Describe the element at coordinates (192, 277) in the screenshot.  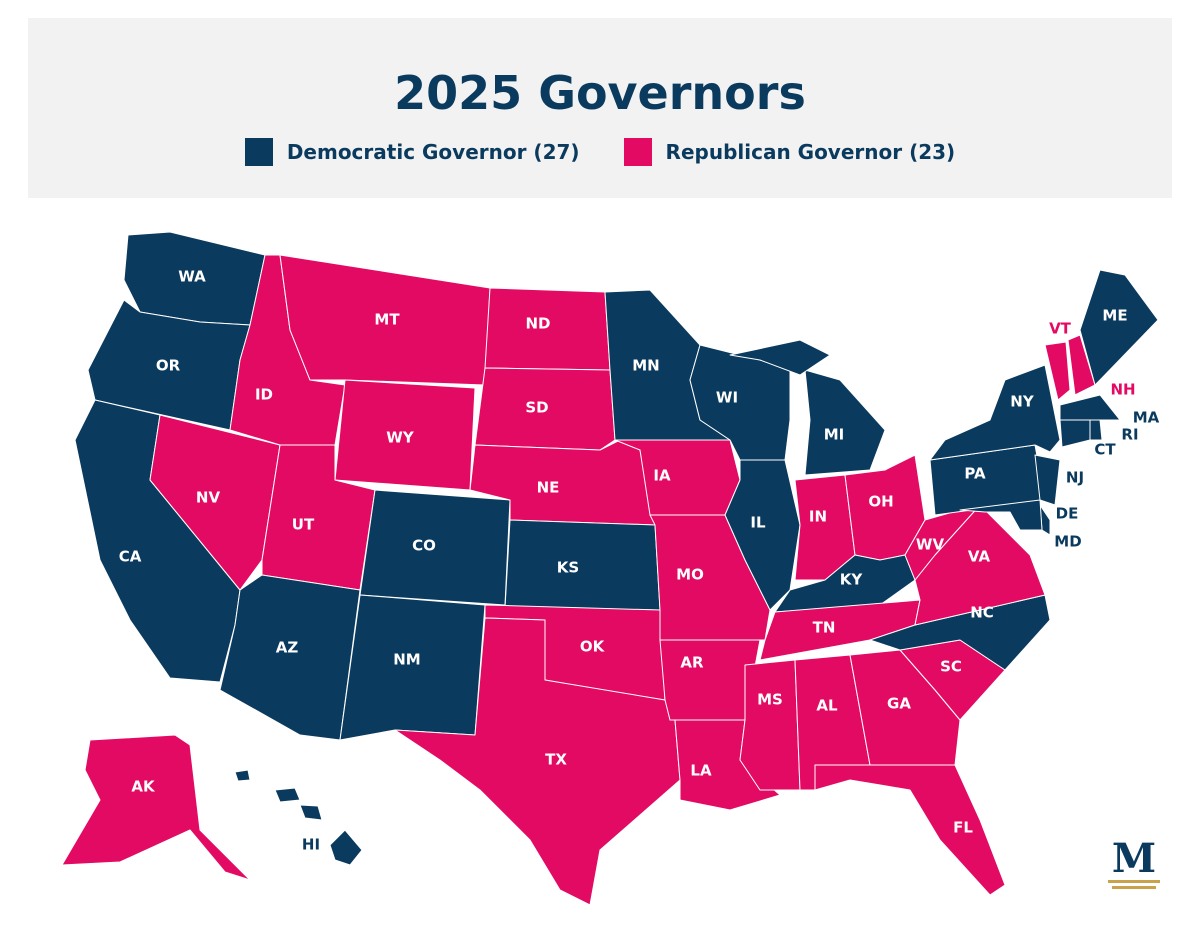
I see `state-label: WA` at that location.